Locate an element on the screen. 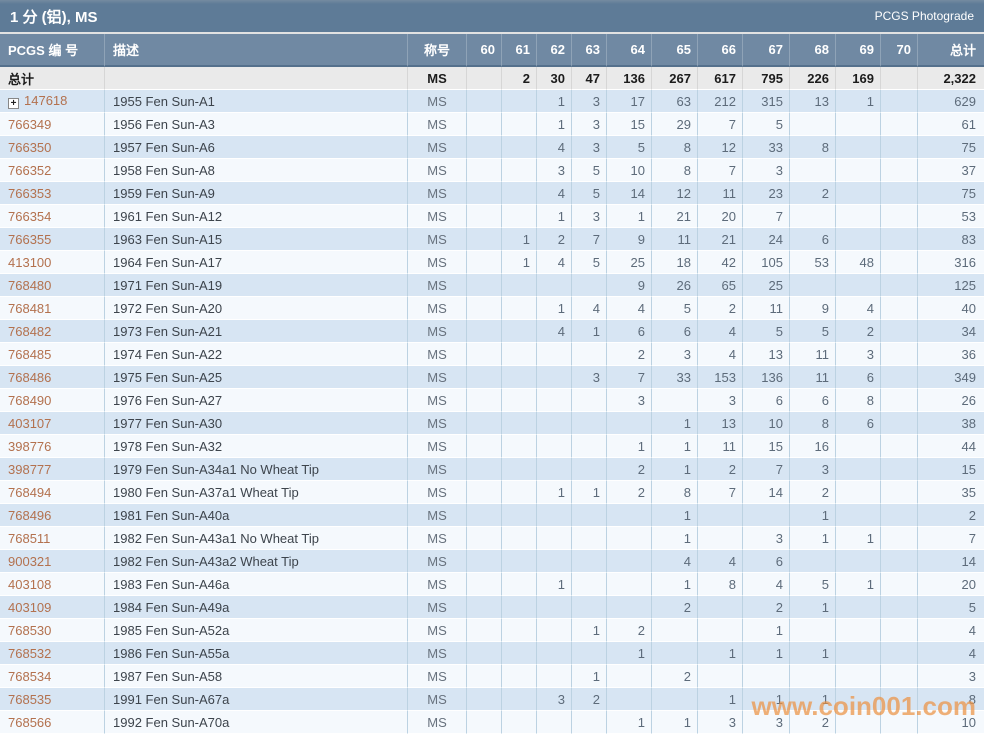 Image resolution: width=984 pixels, height=734 pixels. grade-count-65: 11 is located at coordinates (675, 239).